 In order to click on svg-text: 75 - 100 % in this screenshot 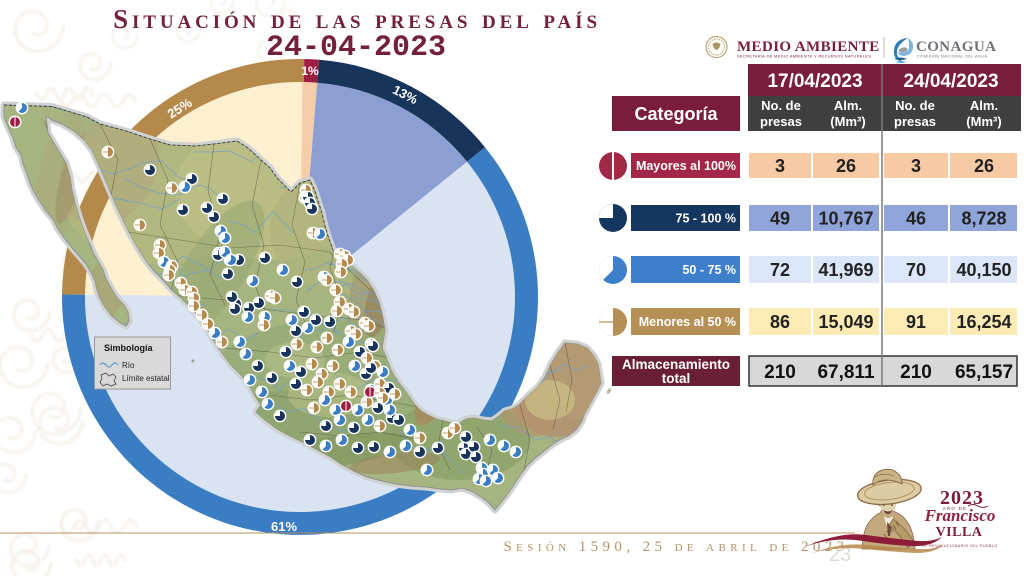, I will do `click(706, 219)`.